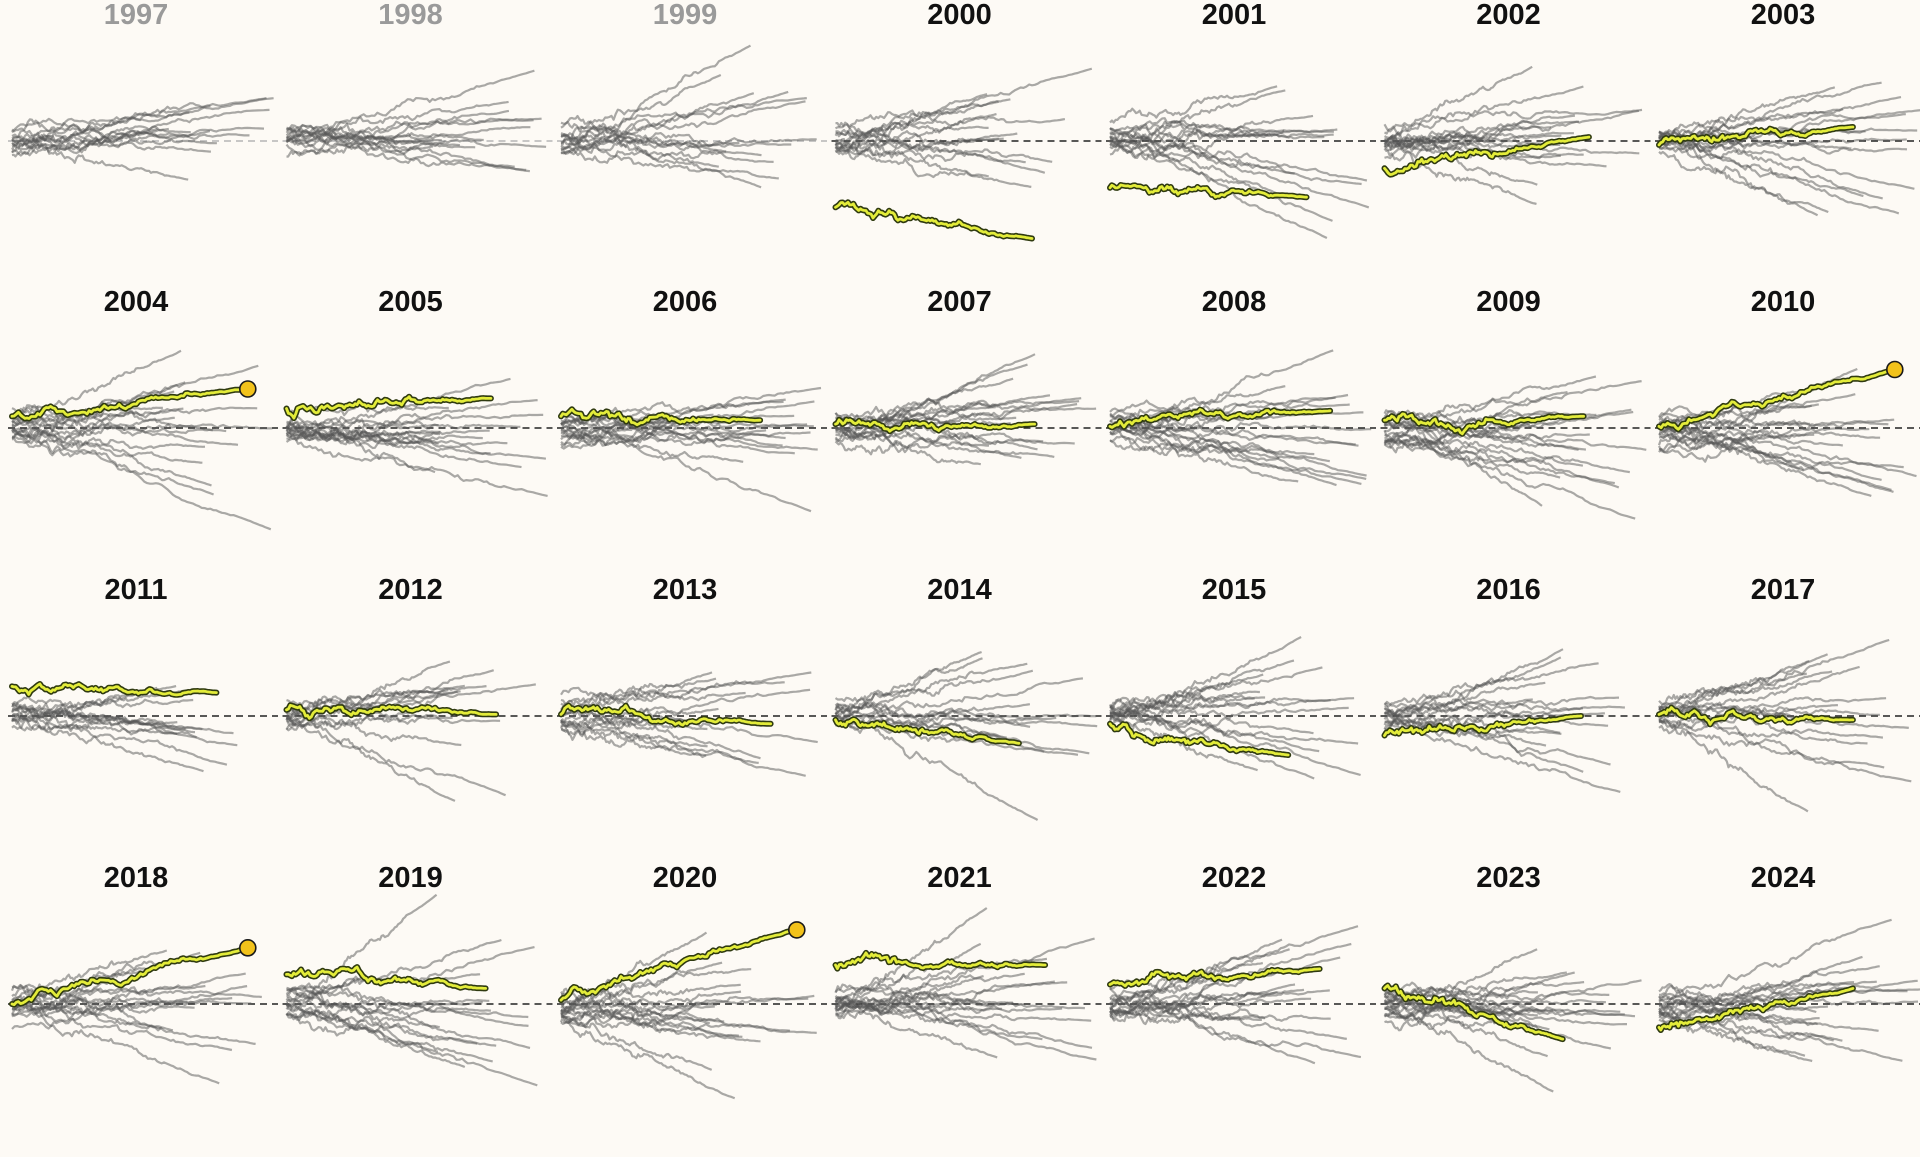 The height and width of the screenshot is (1157, 1920). What do you see at coordinates (130, 403) in the screenshot?
I see `highlight-line-2004` at bounding box center [130, 403].